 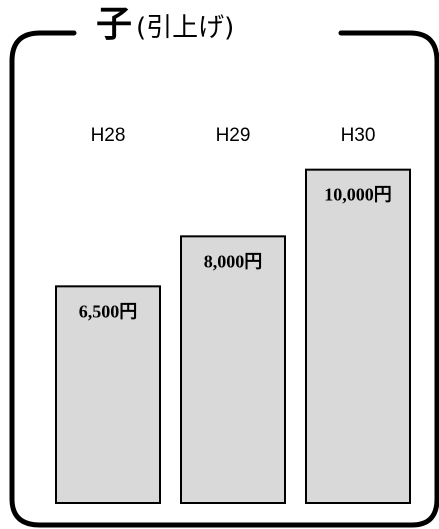 What do you see at coordinates (358, 135) in the screenshot?
I see `category-label-h30: H30` at bounding box center [358, 135].